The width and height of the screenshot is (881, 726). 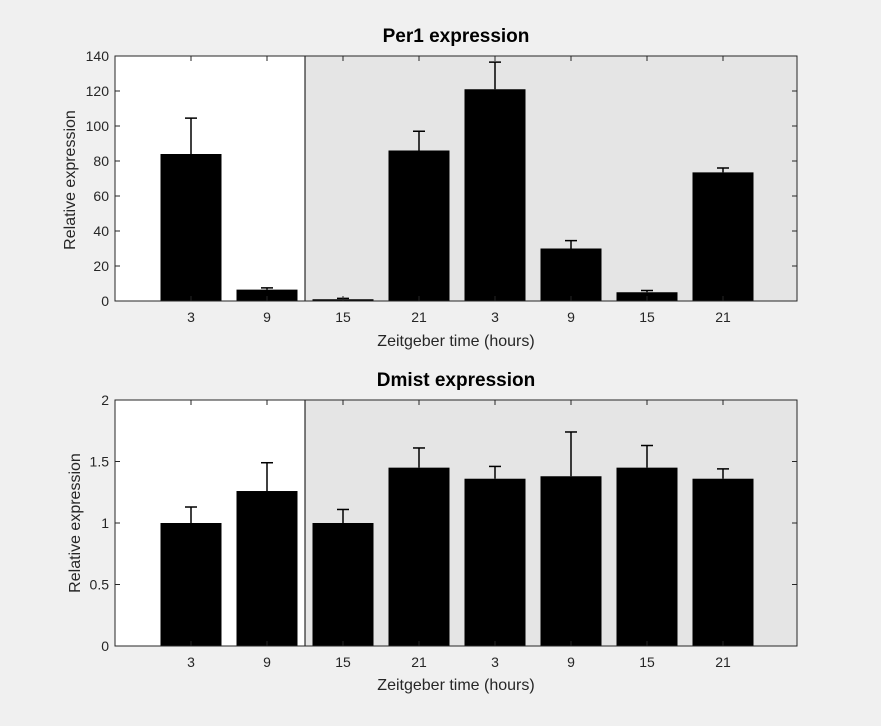 What do you see at coordinates (105, 301) in the screenshot?
I see `per1-y-tick-label: 0` at bounding box center [105, 301].